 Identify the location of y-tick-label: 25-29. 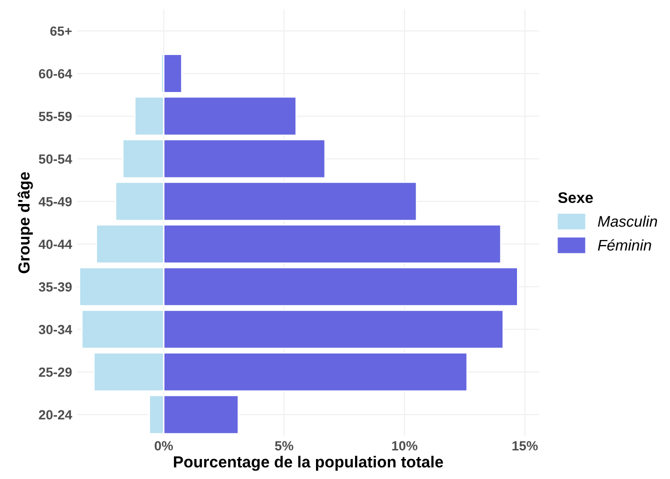
(55, 372).